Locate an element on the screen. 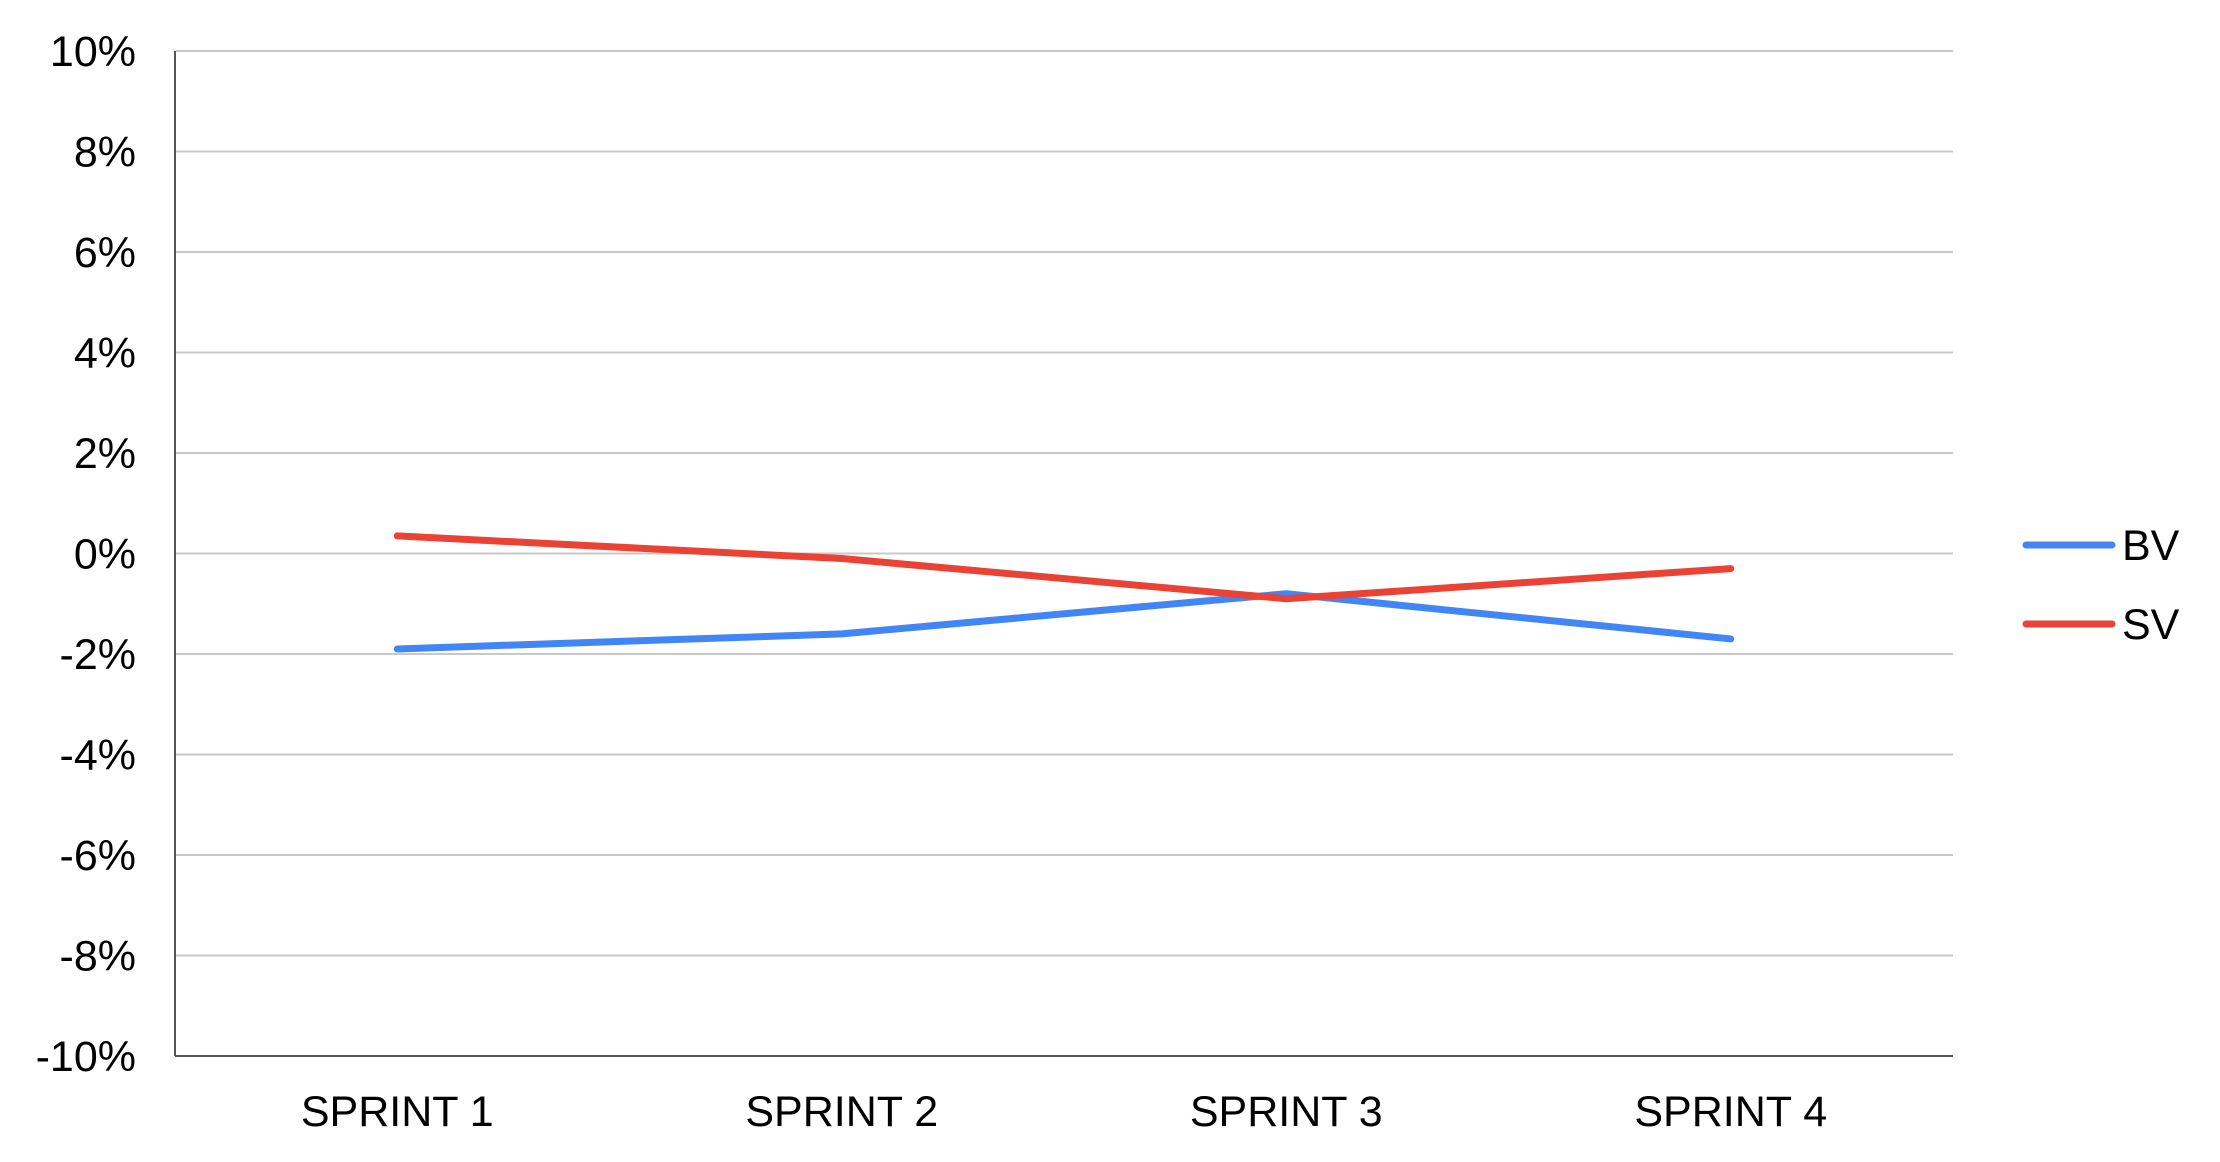 The height and width of the screenshot is (1162, 2220). x-axis-tick-labels: SPRINT 1 SPRINT 2 SPRINT 3 SPRINT 4 is located at coordinates (1064, 1112).